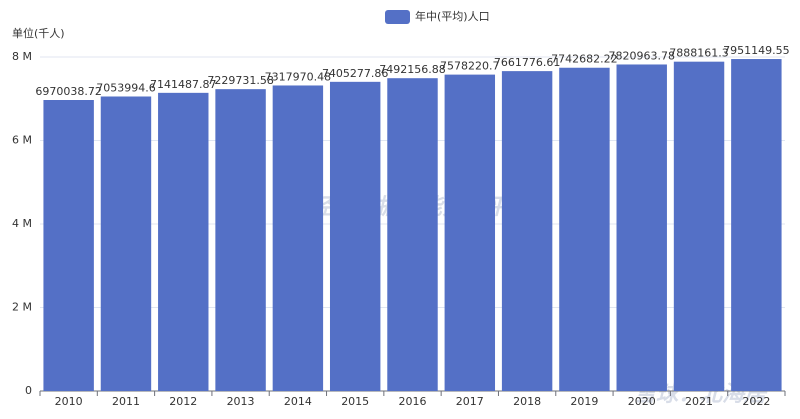  Describe the element at coordinates (241, 401) in the screenshot. I see `x-tick-label: 2013` at that location.